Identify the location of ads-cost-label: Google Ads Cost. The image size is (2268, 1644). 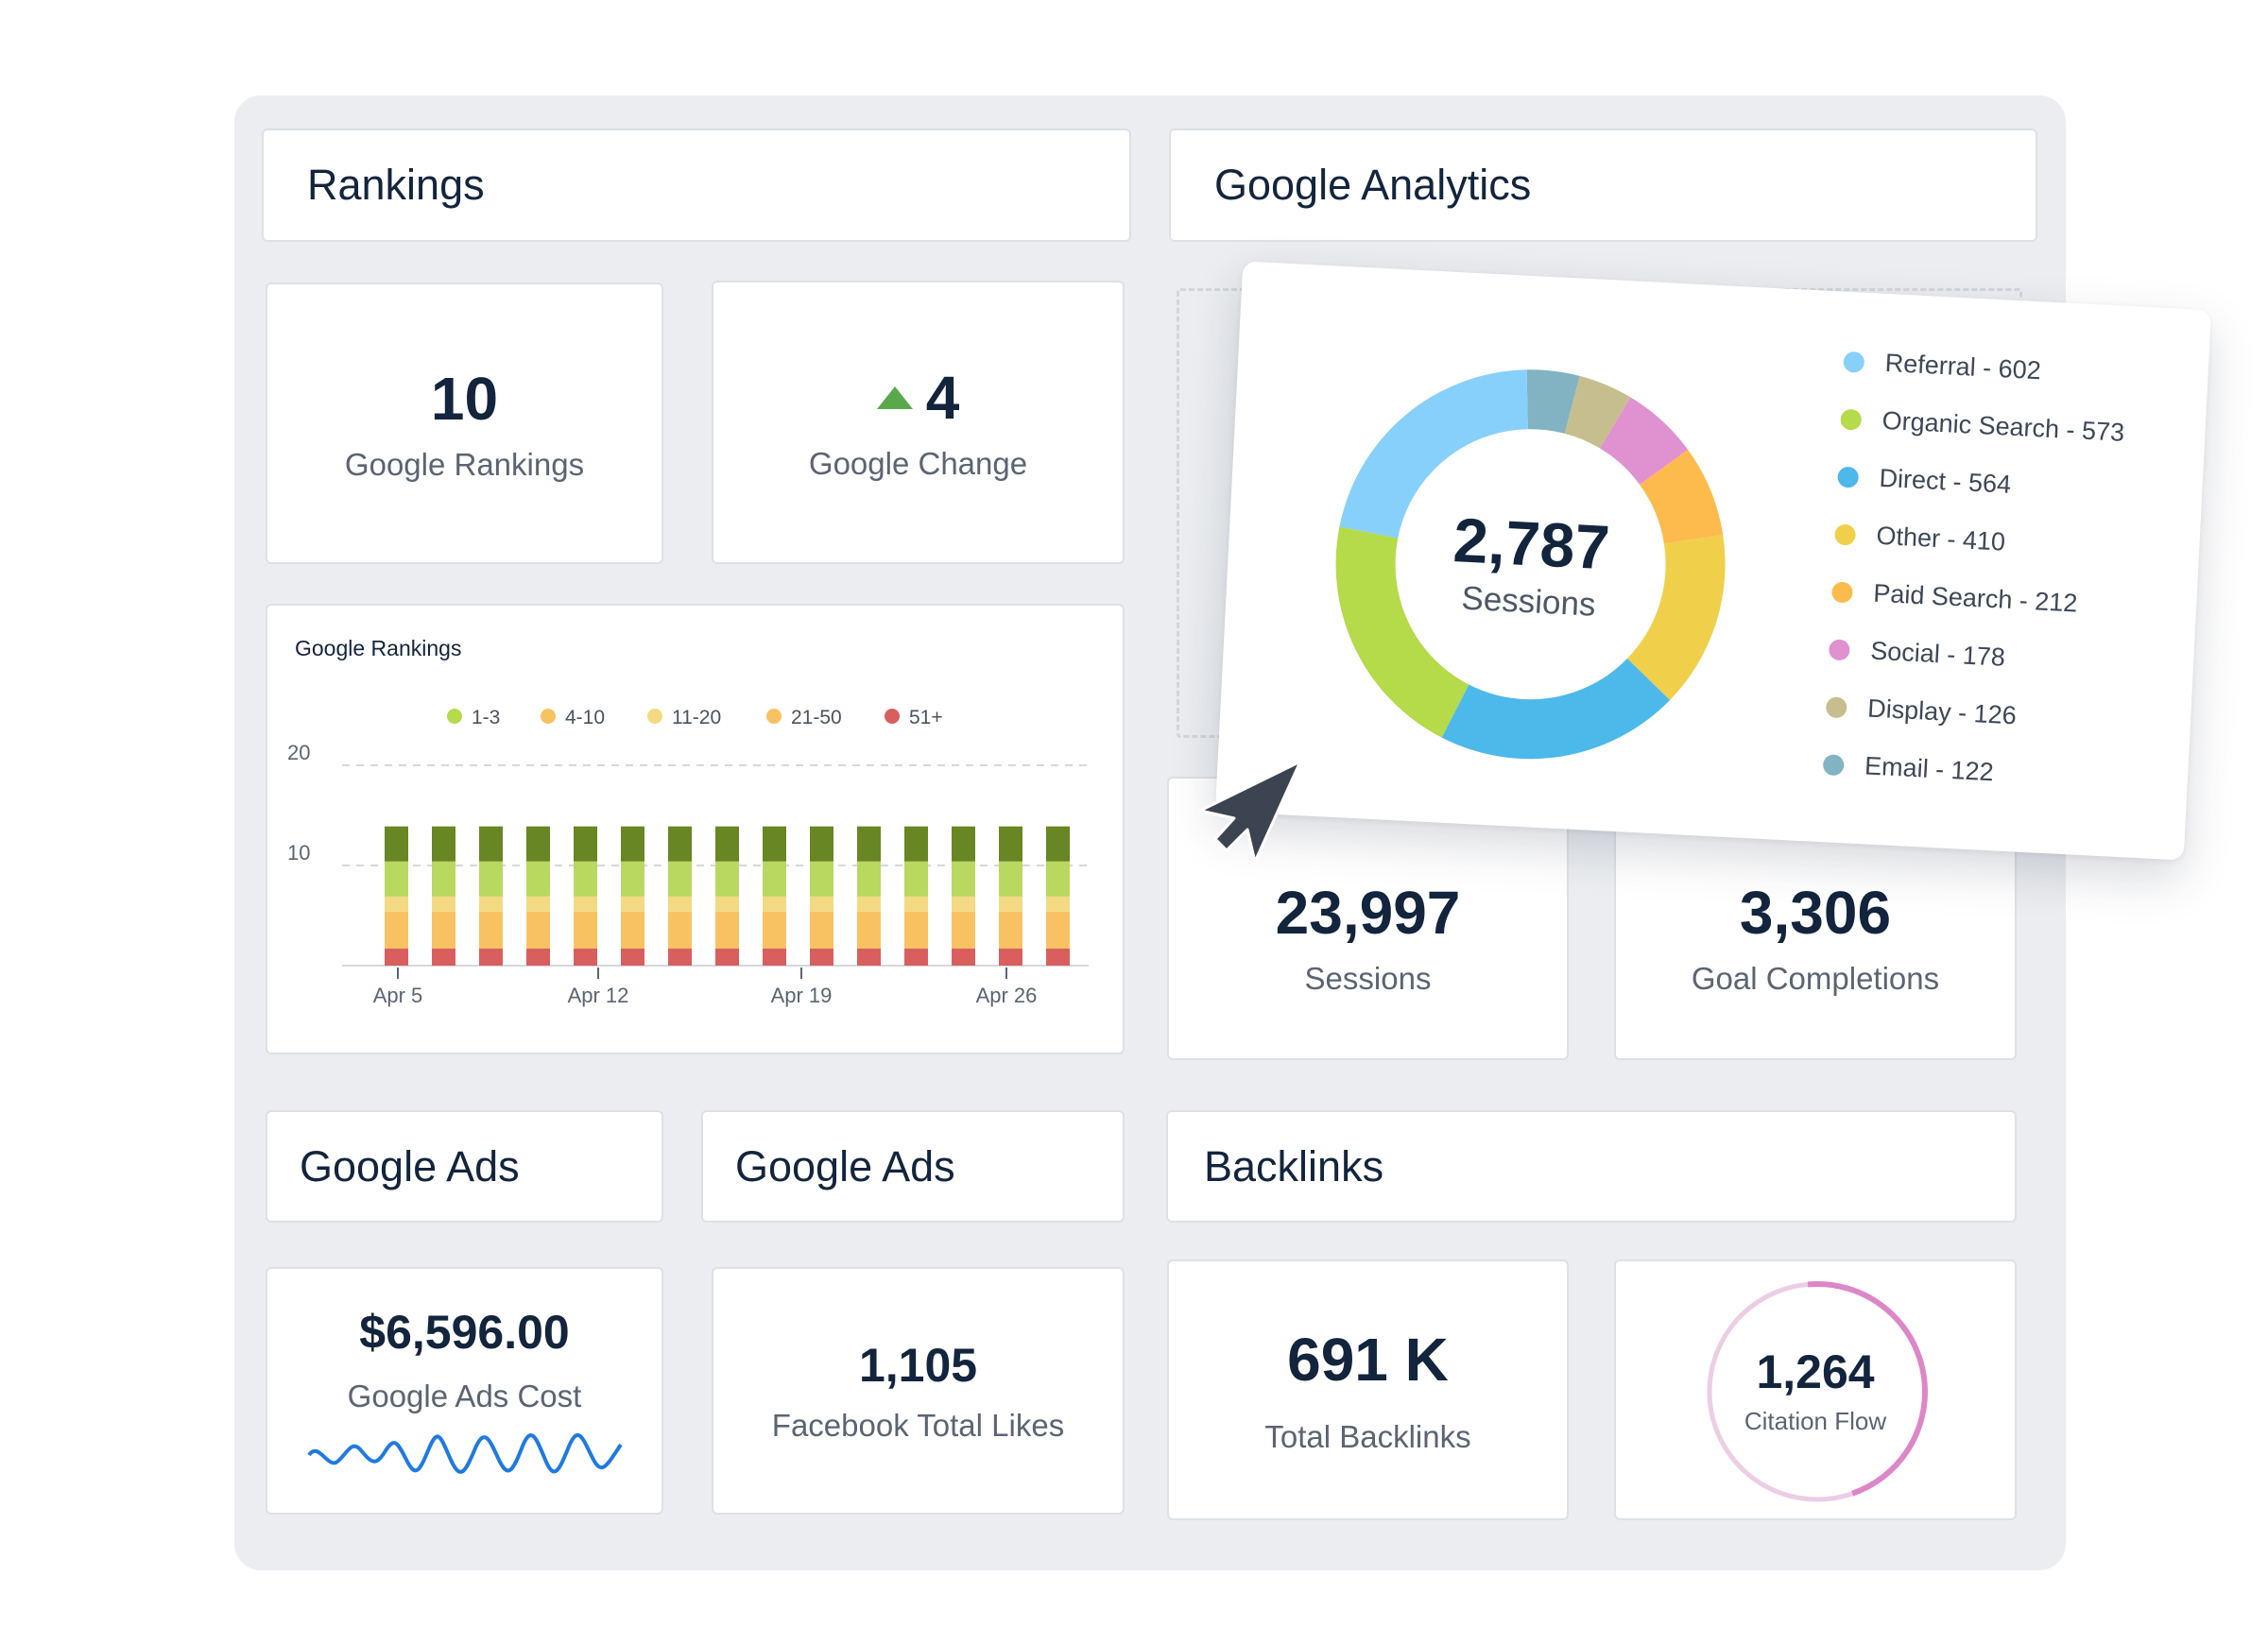
(464, 1396).